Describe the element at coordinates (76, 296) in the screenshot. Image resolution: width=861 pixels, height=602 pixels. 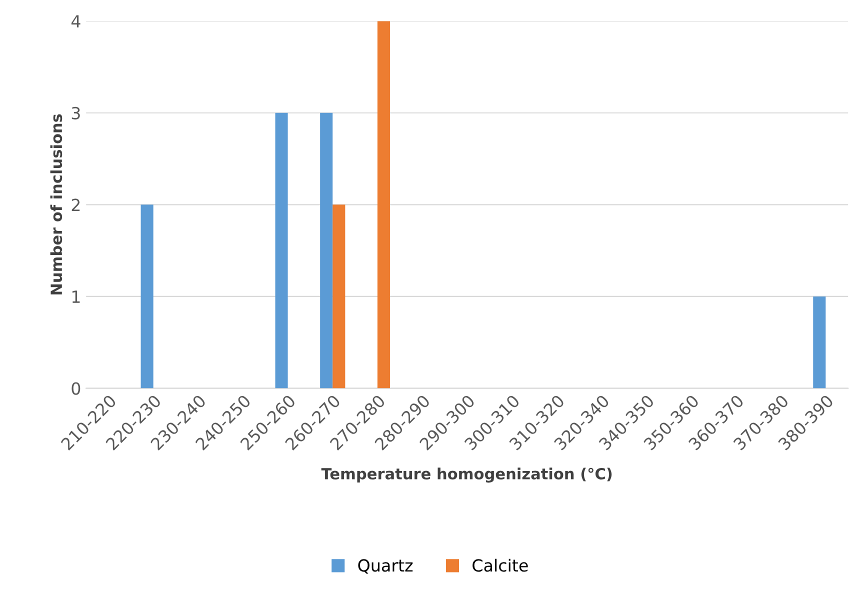
I see `y-tick-label: 1` at that location.